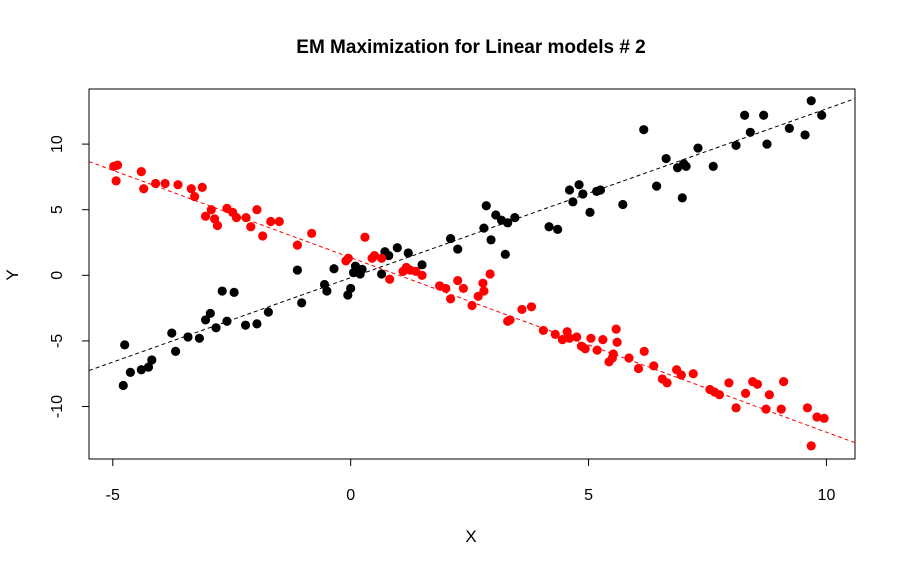 This screenshot has height=570, width=900. Describe the element at coordinates (69, 276) in the screenshot. I see `y-axis: -10 -5 0 5 10` at that location.